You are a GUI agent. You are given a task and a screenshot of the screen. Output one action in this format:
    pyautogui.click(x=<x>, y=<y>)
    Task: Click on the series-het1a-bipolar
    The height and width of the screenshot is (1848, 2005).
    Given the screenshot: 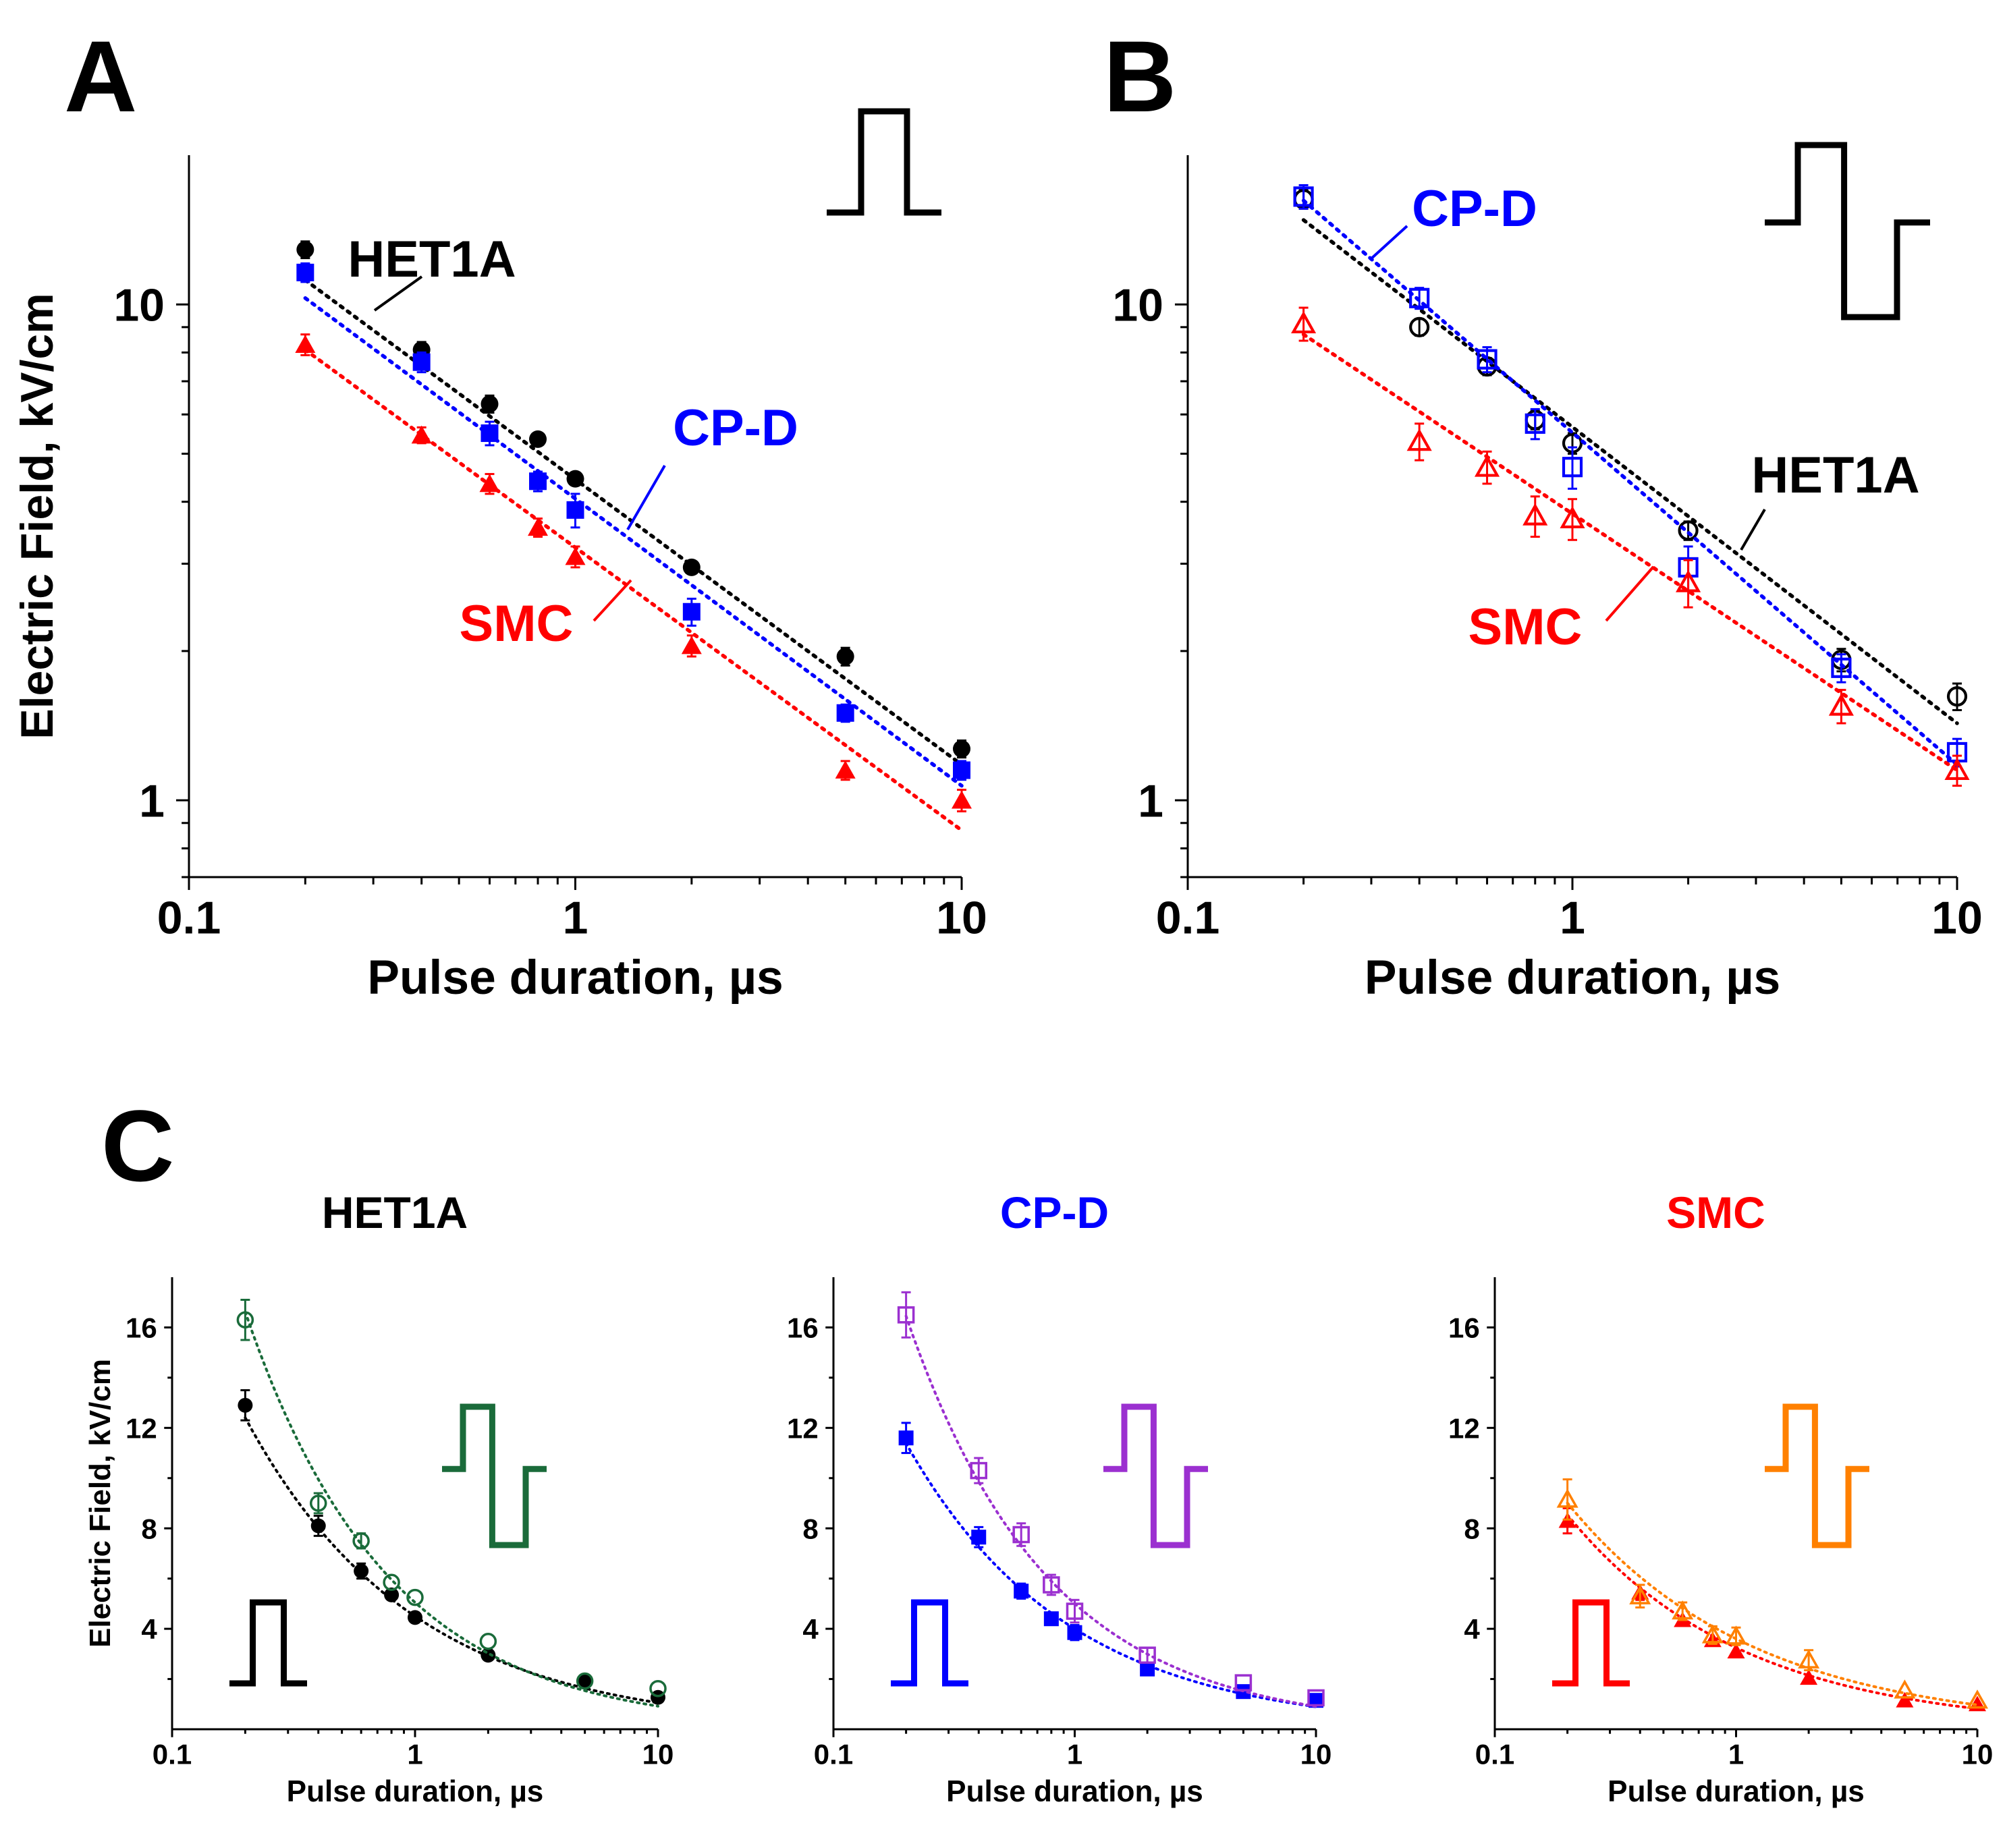 What is the action you would take?
    pyautogui.click(x=451, y=1503)
    